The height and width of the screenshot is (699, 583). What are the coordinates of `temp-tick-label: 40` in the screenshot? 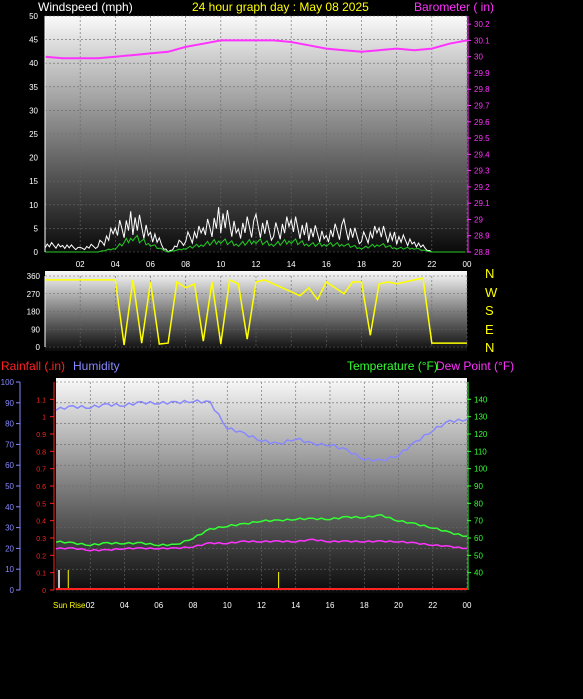 It's located at (478, 573).